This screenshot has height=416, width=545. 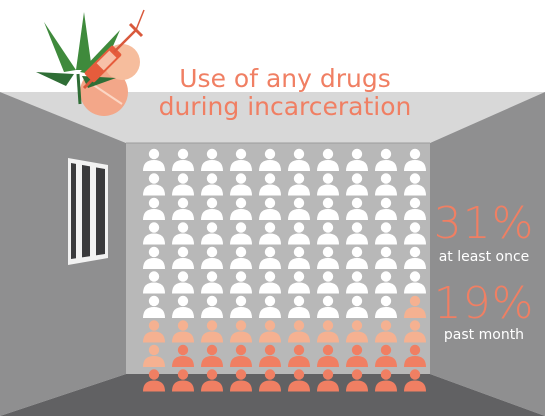 I want to click on stat-at-least-once-label: at least once, so click(x=484, y=257).